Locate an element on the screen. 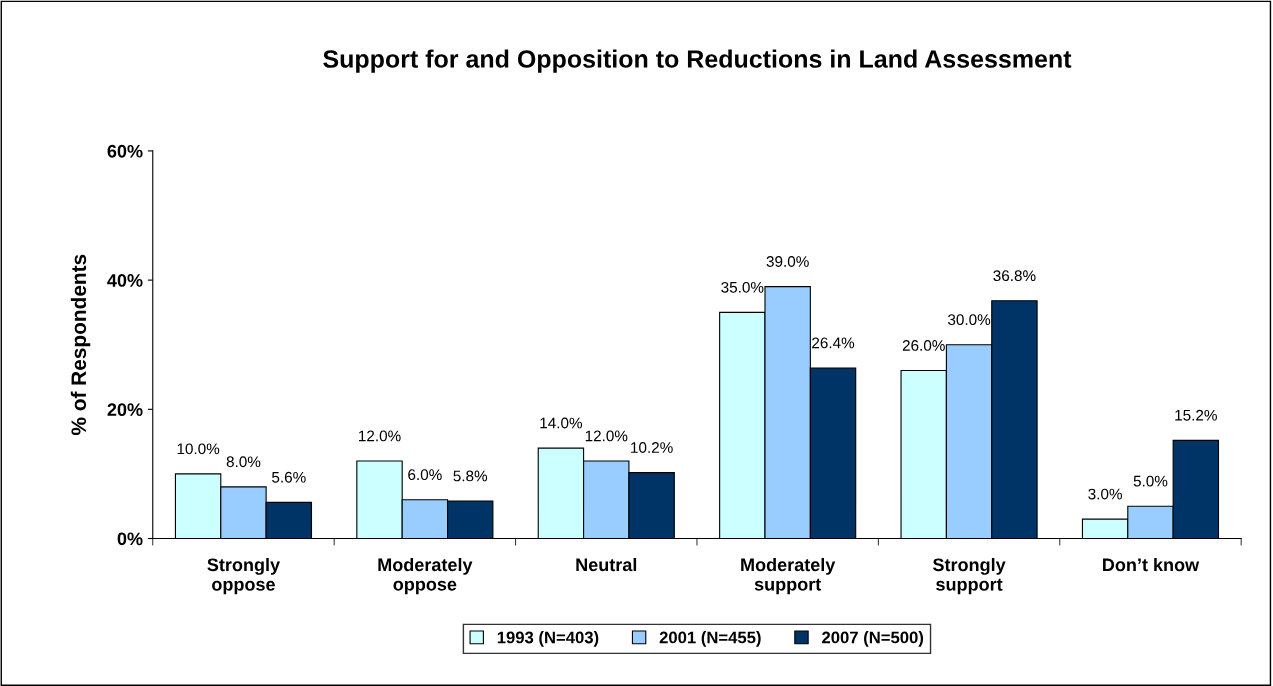 The width and height of the screenshot is (1273, 686). data-label: 5.8% is located at coordinates (470, 476).